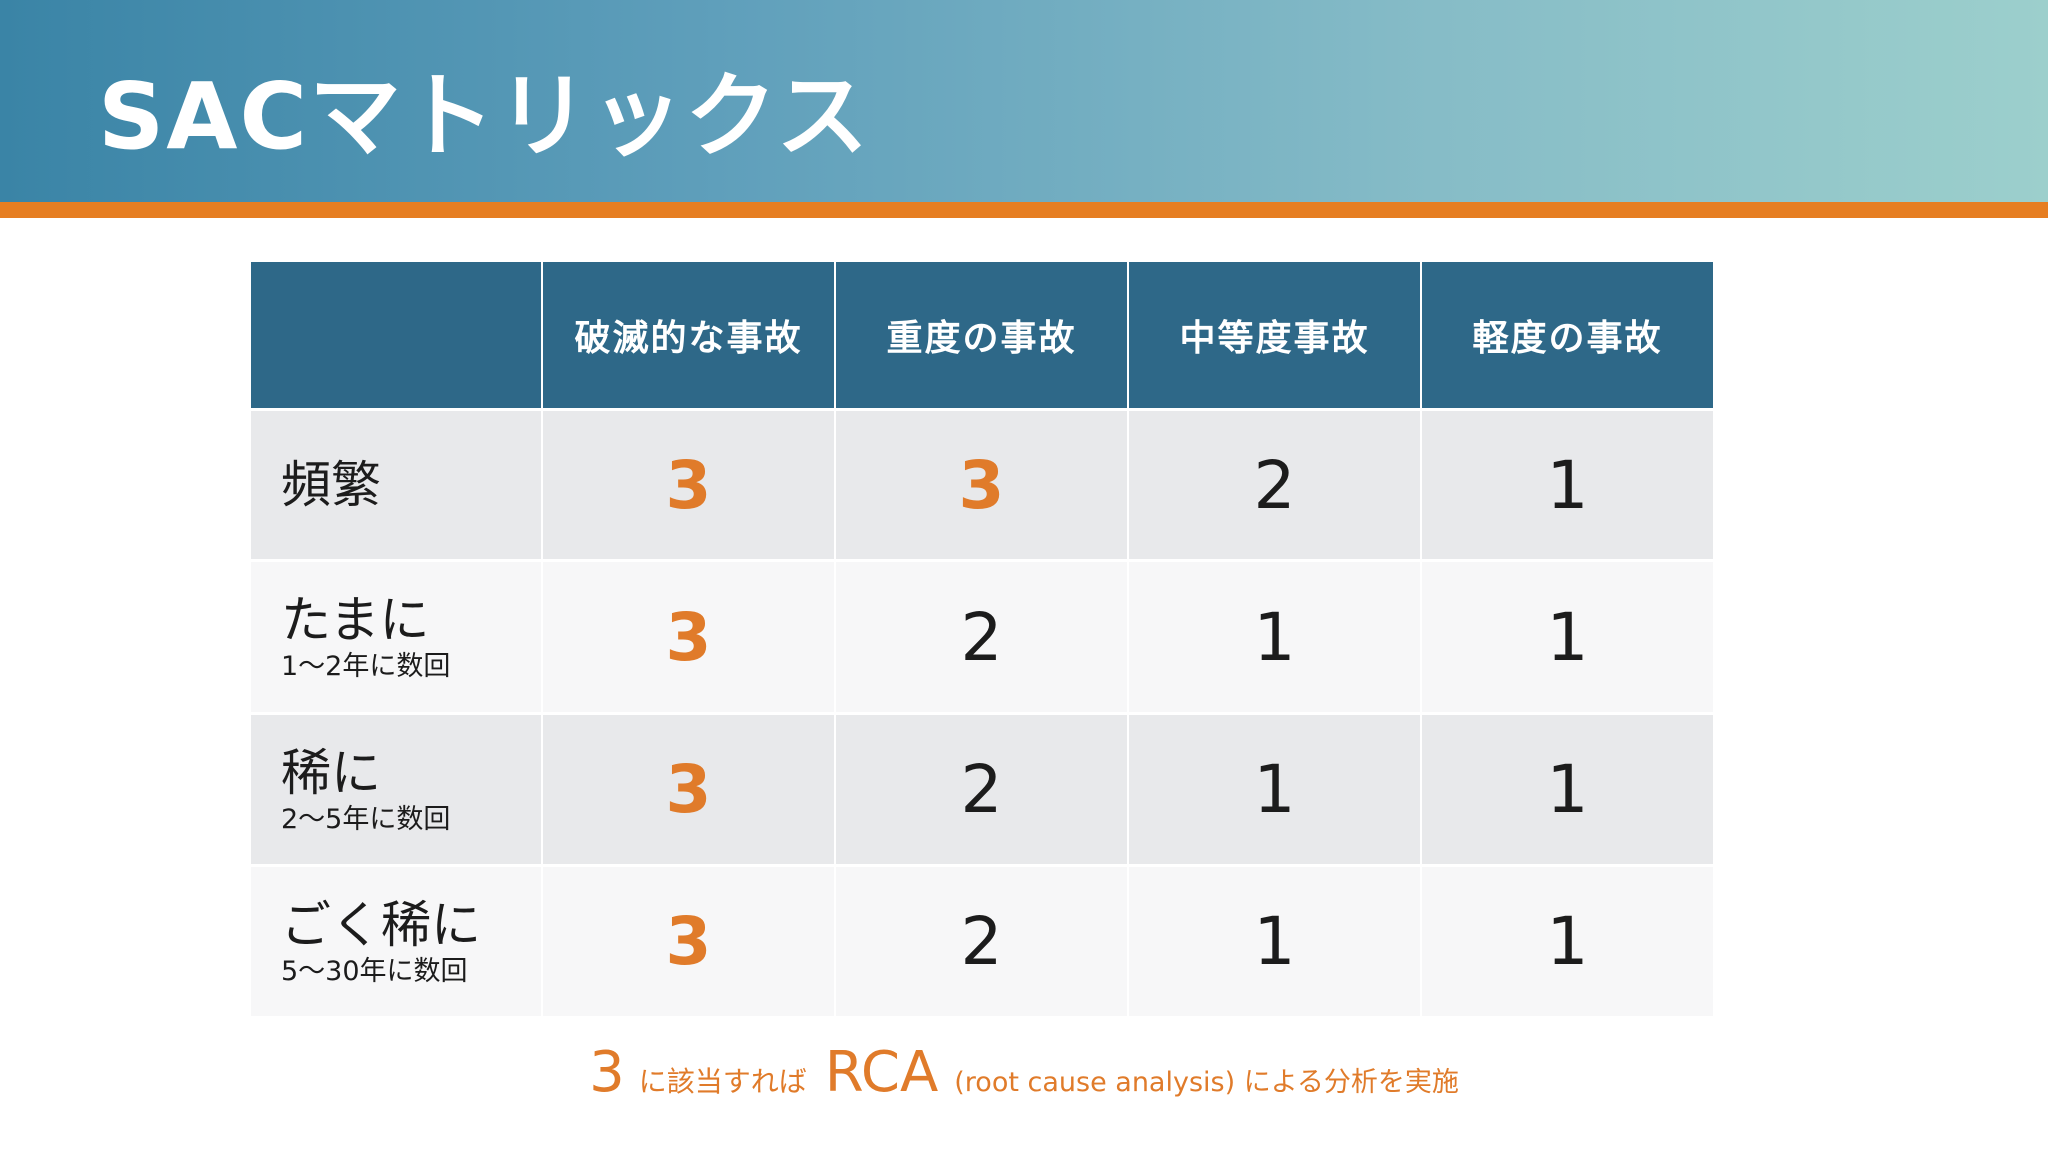 This screenshot has width=2048, height=1152. I want to click on row-label-remote: ごく稀に 5〜30年に数回, so click(396, 941).